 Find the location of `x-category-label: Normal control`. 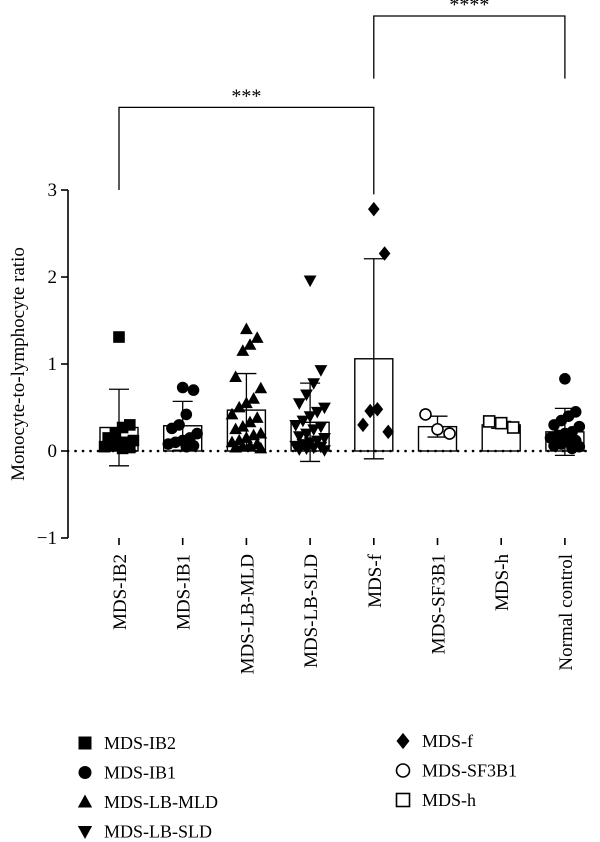

x-category-label: Normal control is located at coordinates (566, 612).